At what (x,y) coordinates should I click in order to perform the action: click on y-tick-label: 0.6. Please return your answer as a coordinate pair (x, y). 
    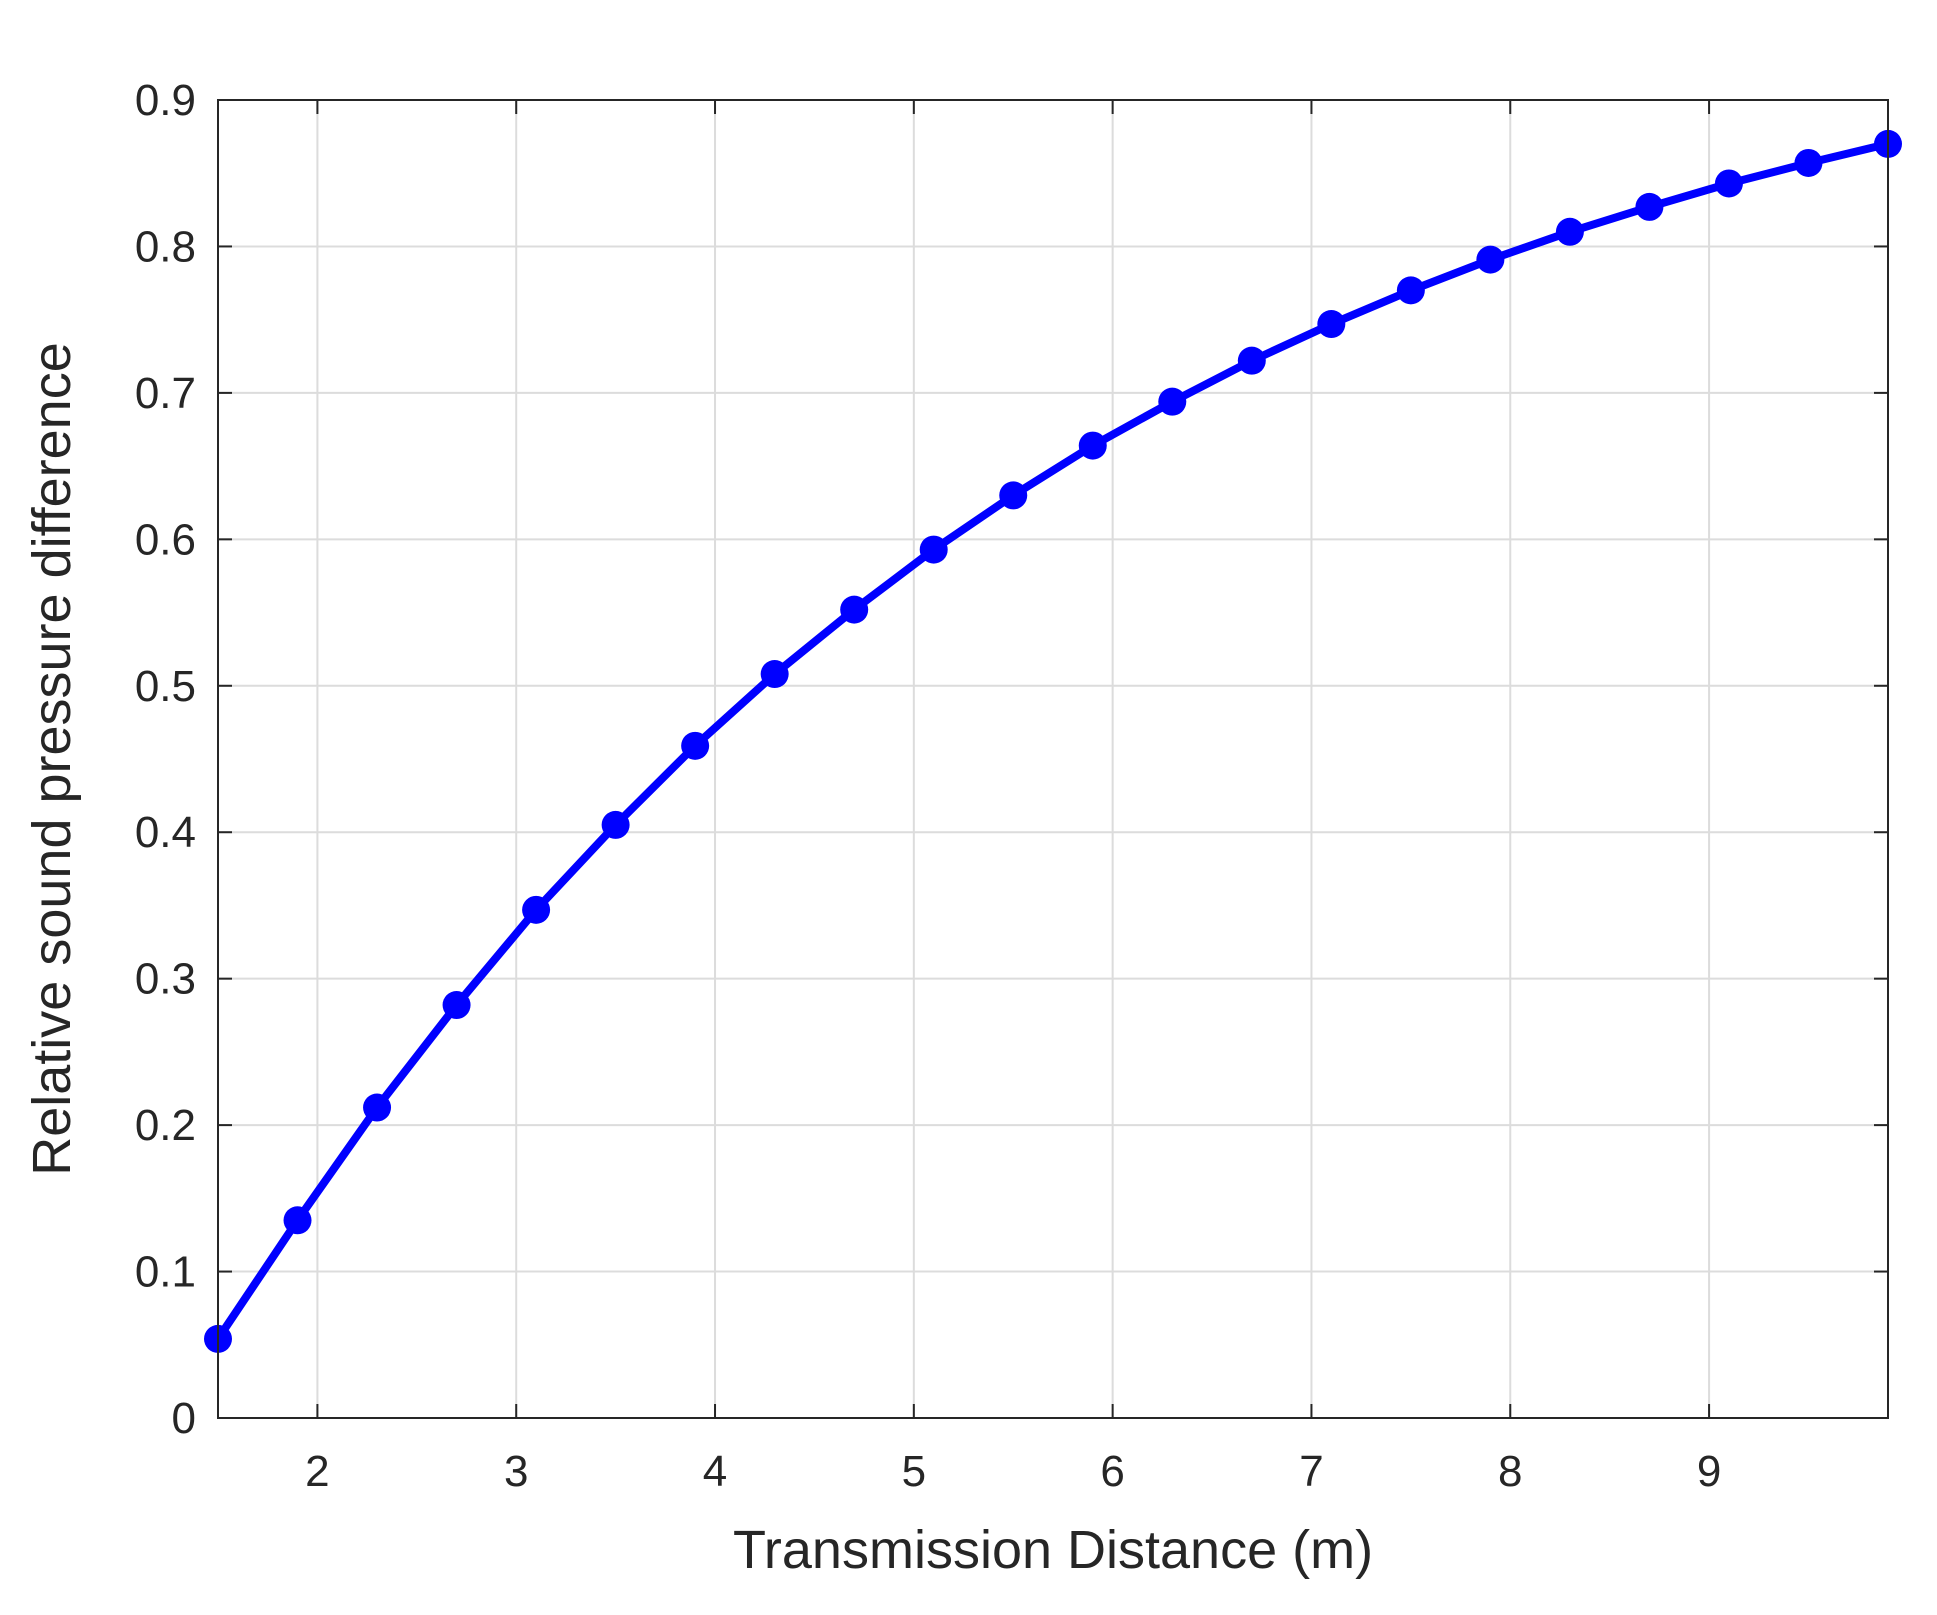
    Looking at the image, I should click on (165, 539).